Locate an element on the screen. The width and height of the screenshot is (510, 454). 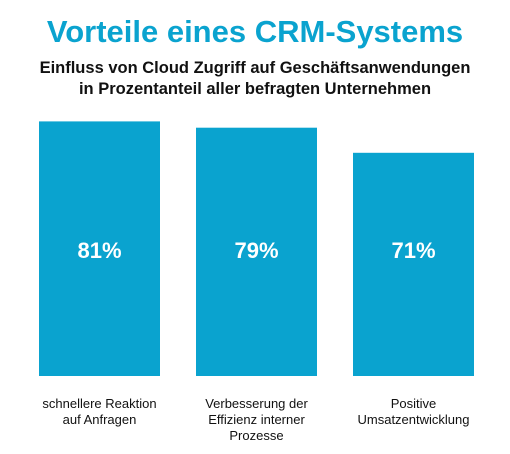
category-label-1: schnellere Reaktion auf Anfragen is located at coordinates (100, 412).